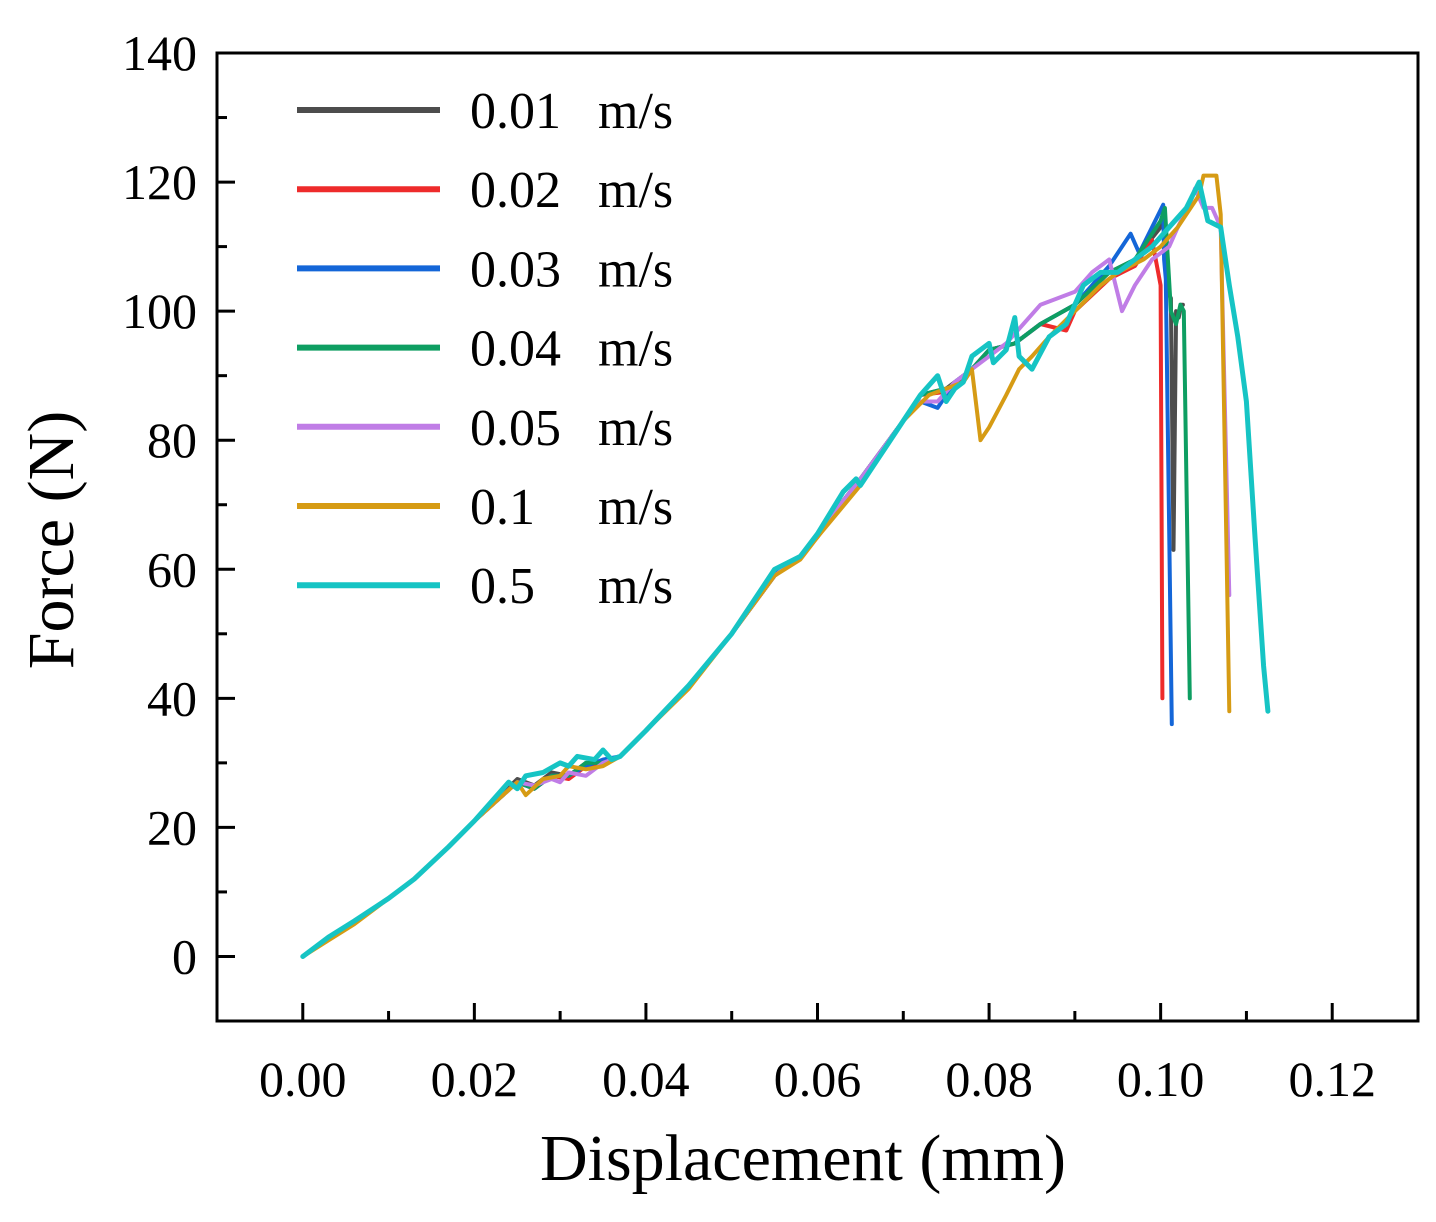 This screenshot has height=1222, width=1436. I want to click on y-tick-label: 140, so click(159, 53).